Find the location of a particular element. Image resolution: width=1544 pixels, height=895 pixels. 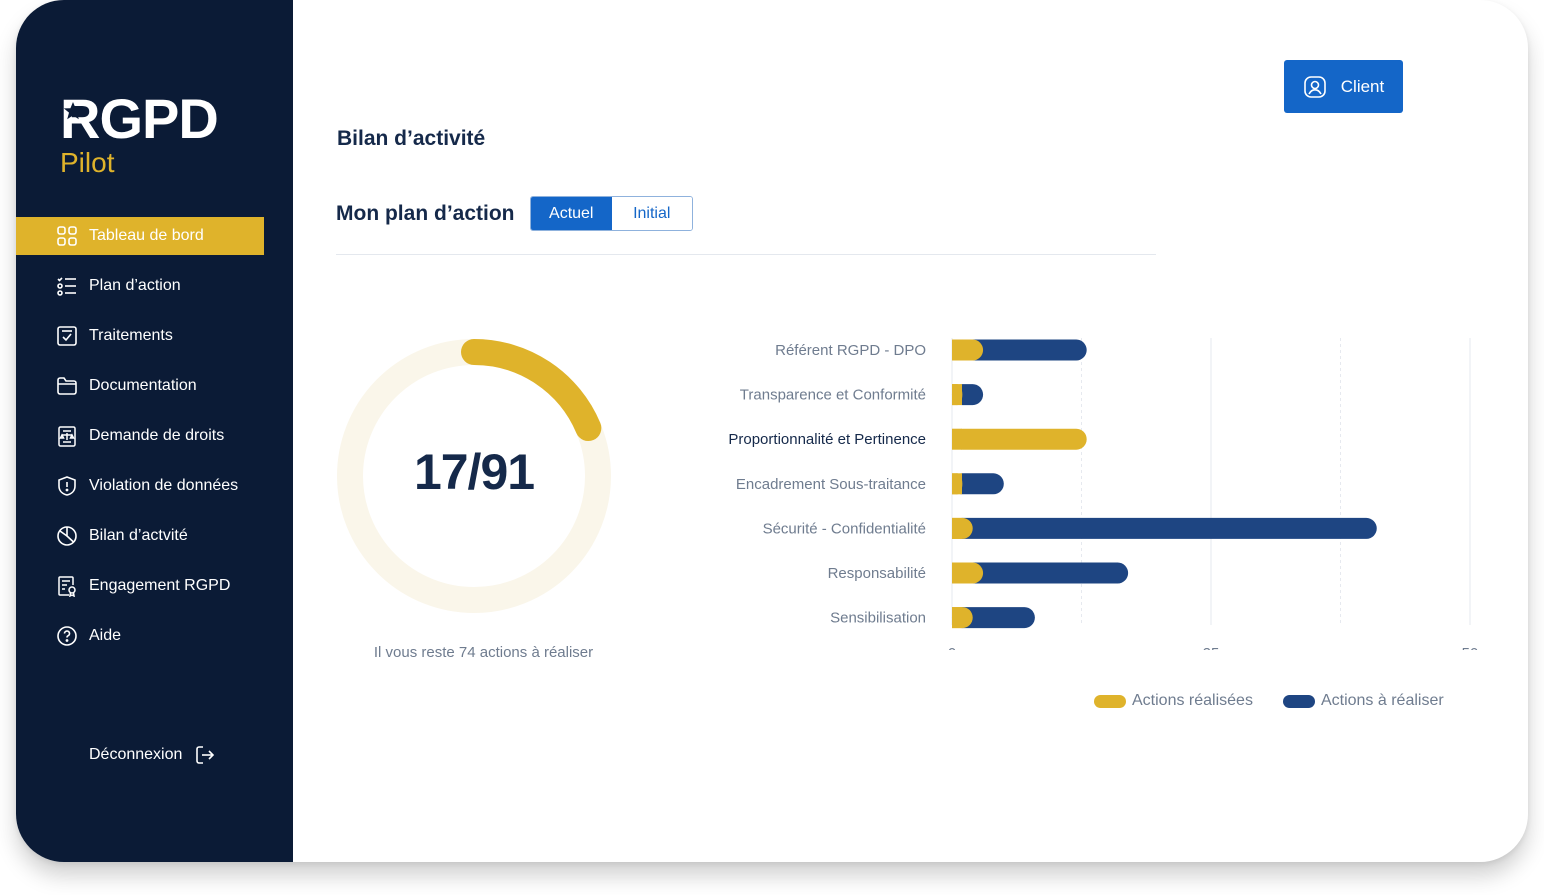

legend-label: Actions réalisées is located at coordinates (1192, 700).